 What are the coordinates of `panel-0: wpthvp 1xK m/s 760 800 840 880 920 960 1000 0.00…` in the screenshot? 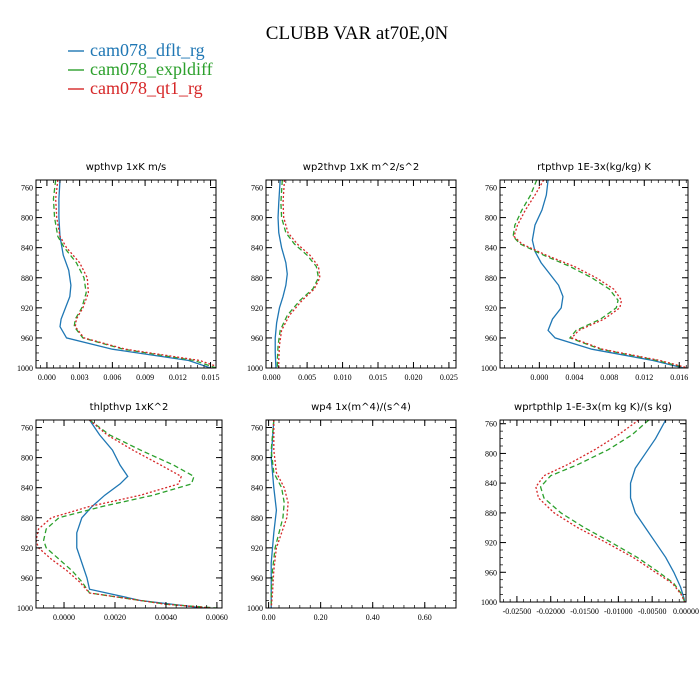 It's located at (118, 272).